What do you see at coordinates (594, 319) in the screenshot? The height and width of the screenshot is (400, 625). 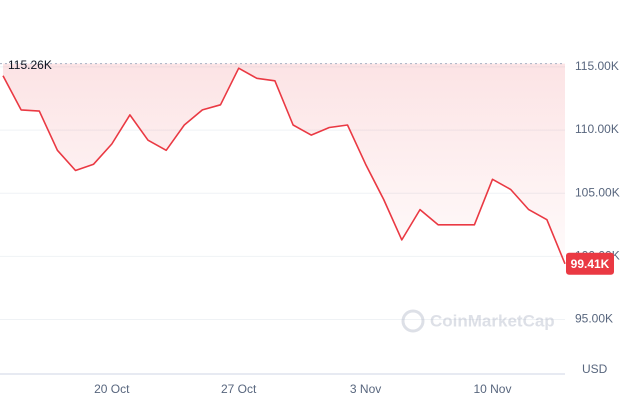 I see `y-tick-label: 95.00K` at bounding box center [594, 319].